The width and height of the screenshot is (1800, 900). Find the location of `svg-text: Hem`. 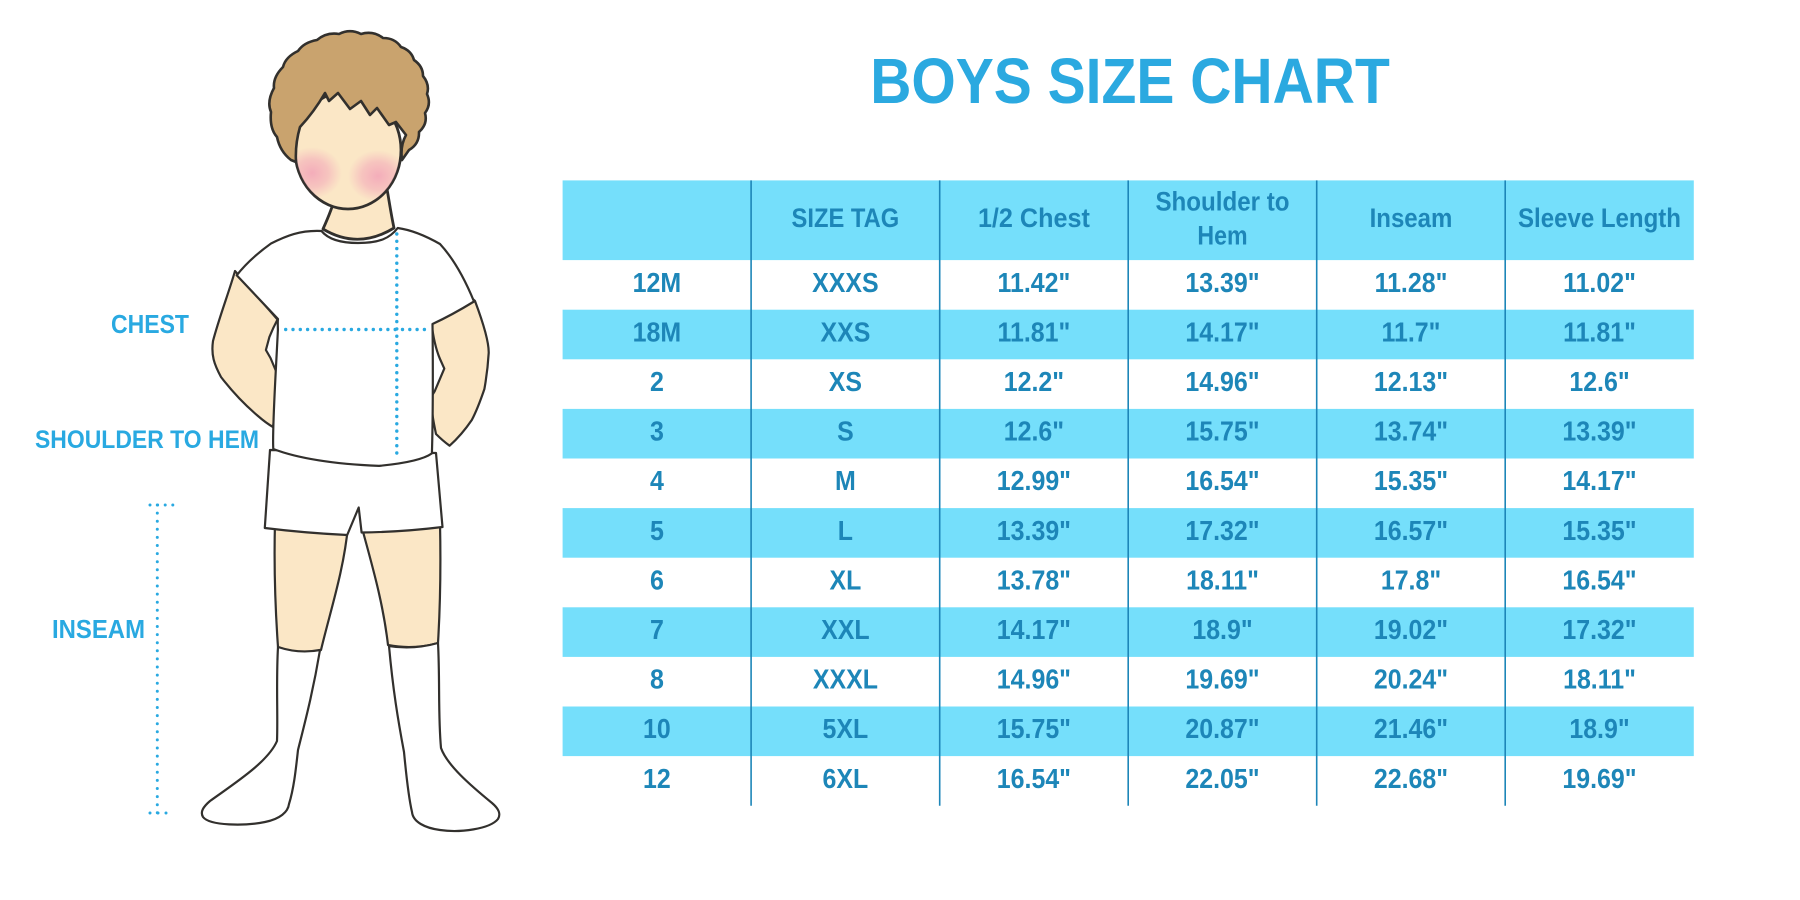

svg-text: Hem is located at coordinates (1222, 235).